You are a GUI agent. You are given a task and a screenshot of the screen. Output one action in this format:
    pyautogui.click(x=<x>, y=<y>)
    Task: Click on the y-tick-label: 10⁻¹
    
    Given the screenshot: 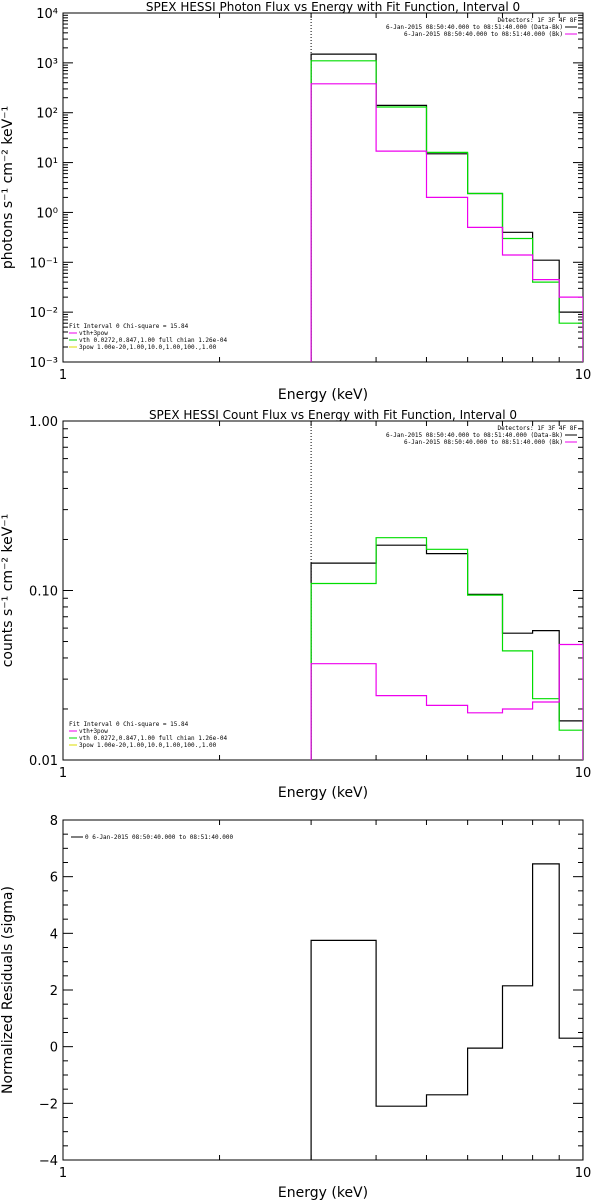 What is the action you would take?
    pyautogui.click(x=43, y=263)
    